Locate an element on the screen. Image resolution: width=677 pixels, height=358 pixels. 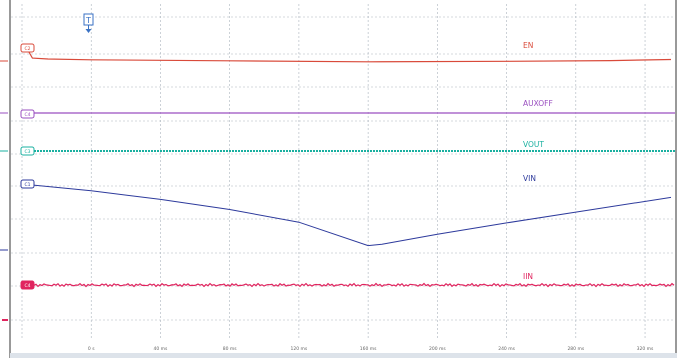
time-tick-label: 280 ms is located at coordinates (575, 349).